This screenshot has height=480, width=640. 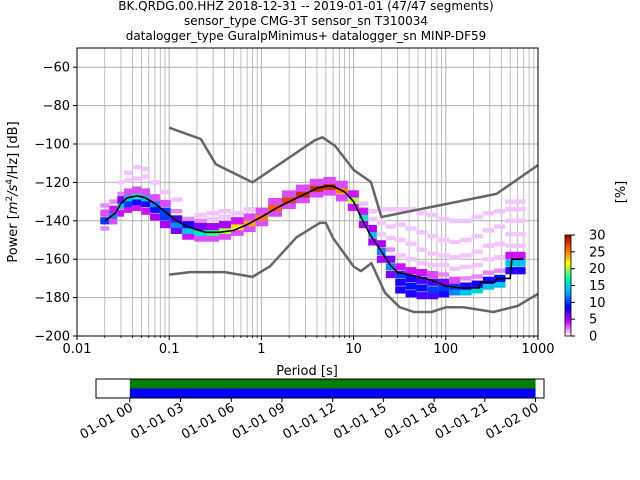 I want to click on colorbar-tick-label: 25, so click(x=597, y=252).